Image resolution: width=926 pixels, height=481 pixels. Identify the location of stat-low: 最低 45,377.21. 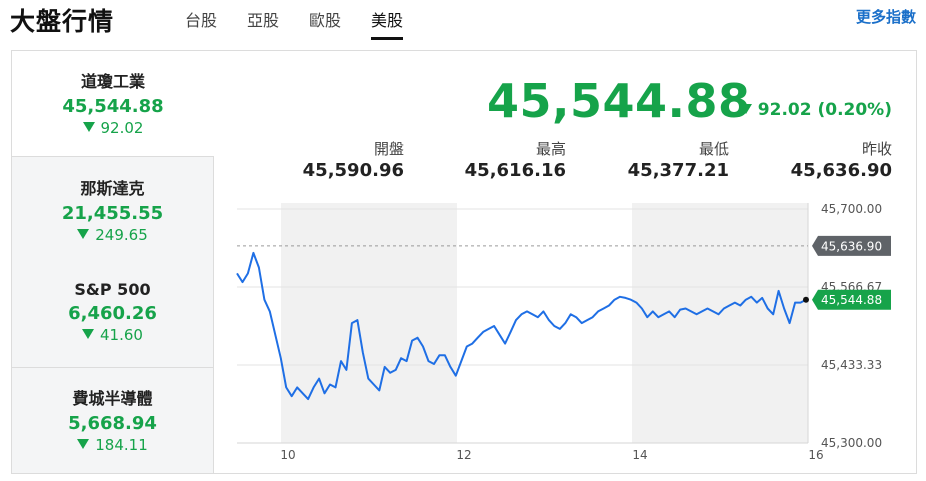
(678, 159).